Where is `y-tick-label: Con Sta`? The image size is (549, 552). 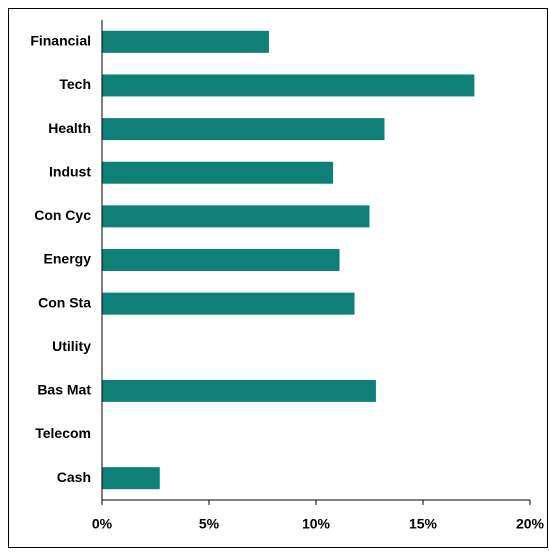 y-tick-label: Con Sta is located at coordinates (64, 302).